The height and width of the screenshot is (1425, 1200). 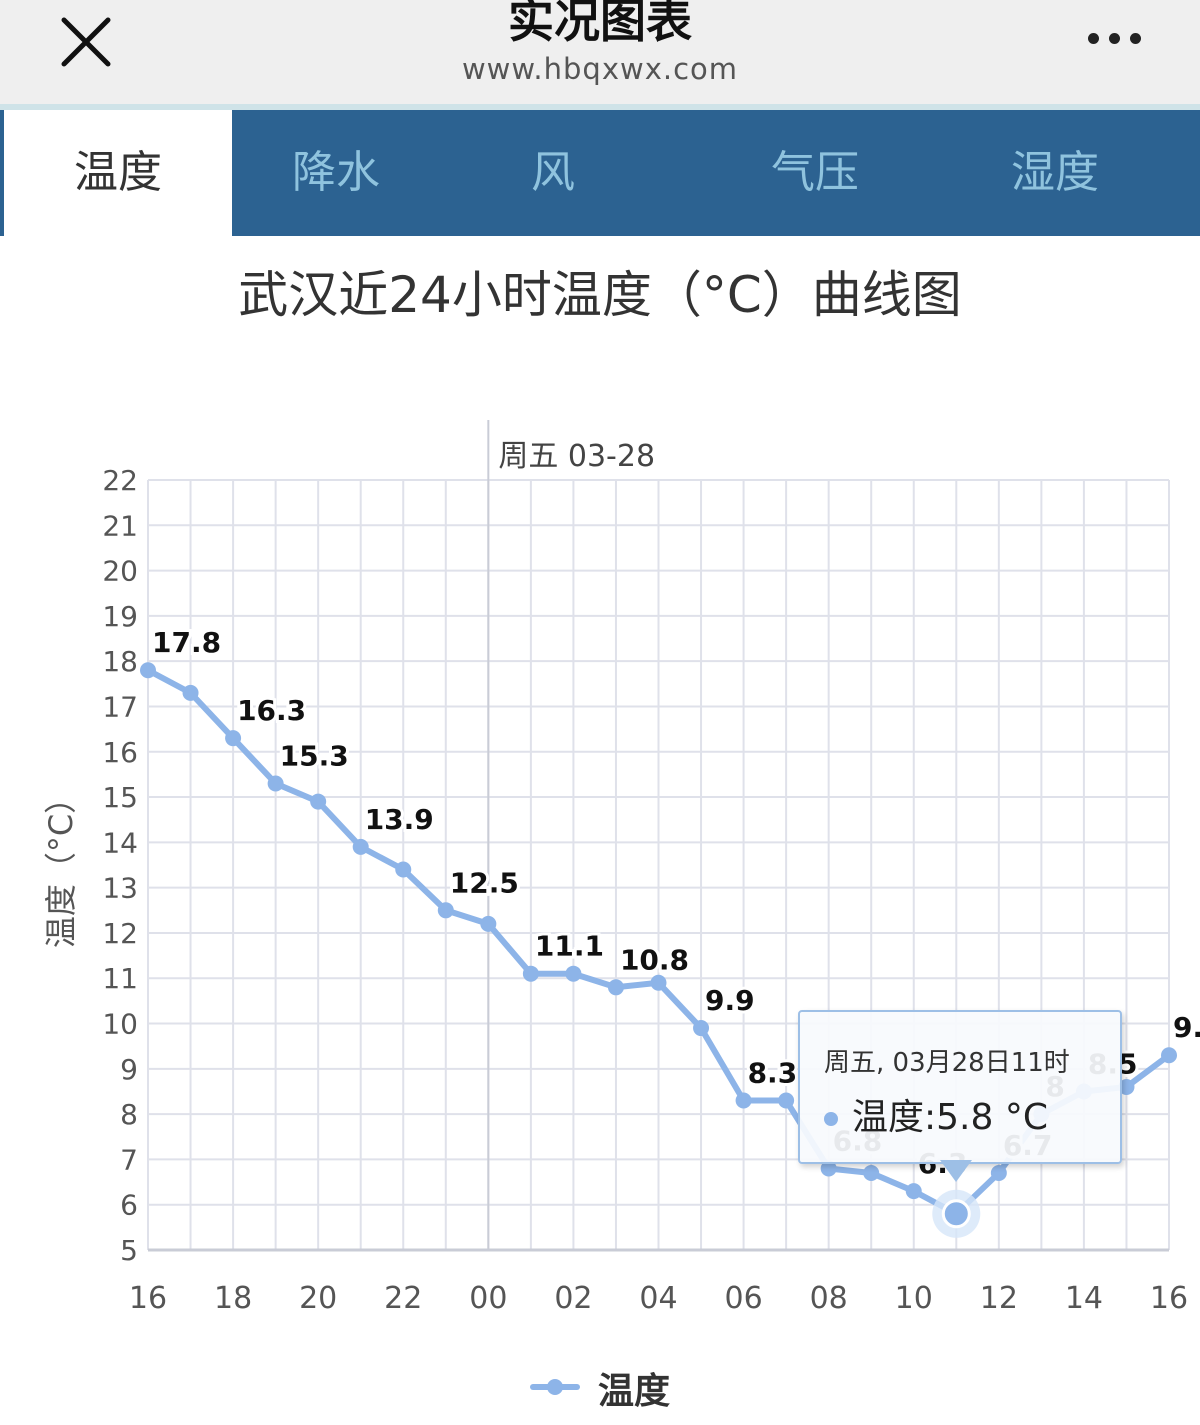 What do you see at coordinates (61, 865) in the screenshot?
I see `y-axis-title: 温度（°C）` at bounding box center [61, 865].